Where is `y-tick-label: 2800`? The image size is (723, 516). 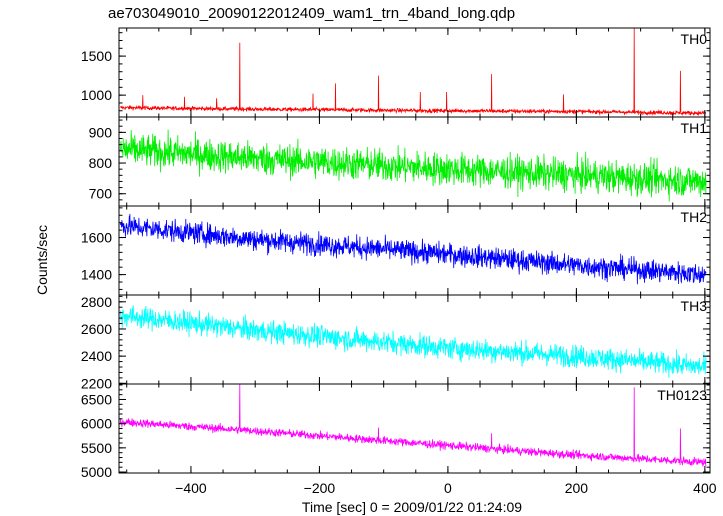
y-tick-label: 2800 is located at coordinates (96, 302).